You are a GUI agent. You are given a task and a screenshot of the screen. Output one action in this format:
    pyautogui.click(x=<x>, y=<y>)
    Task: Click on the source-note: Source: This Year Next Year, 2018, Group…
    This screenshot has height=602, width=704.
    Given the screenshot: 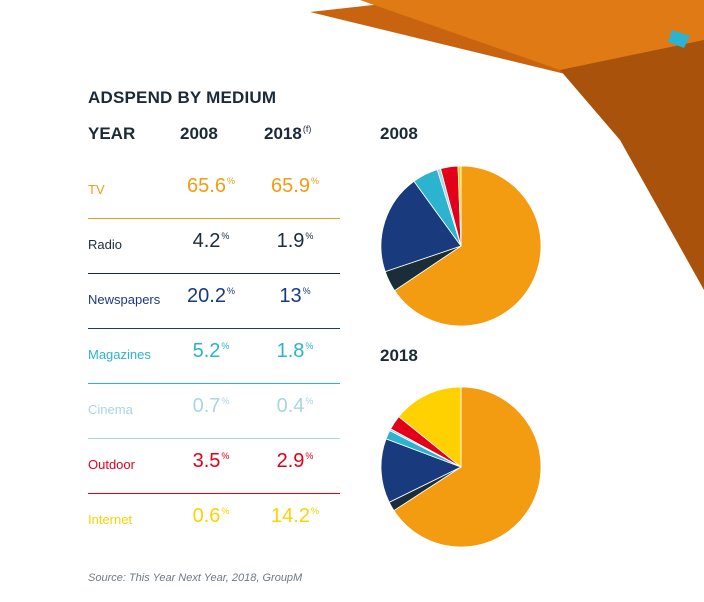 What is the action you would take?
    pyautogui.click(x=195, y=578)
    